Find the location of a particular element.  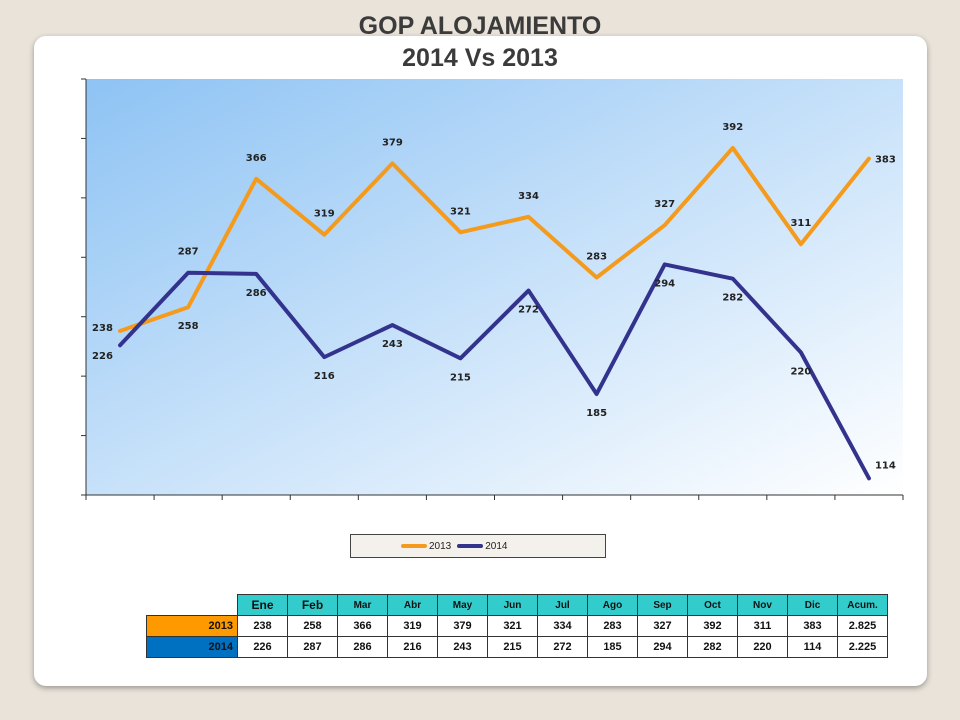

legend-swatch-2013 is located at coordinates (414, 546).